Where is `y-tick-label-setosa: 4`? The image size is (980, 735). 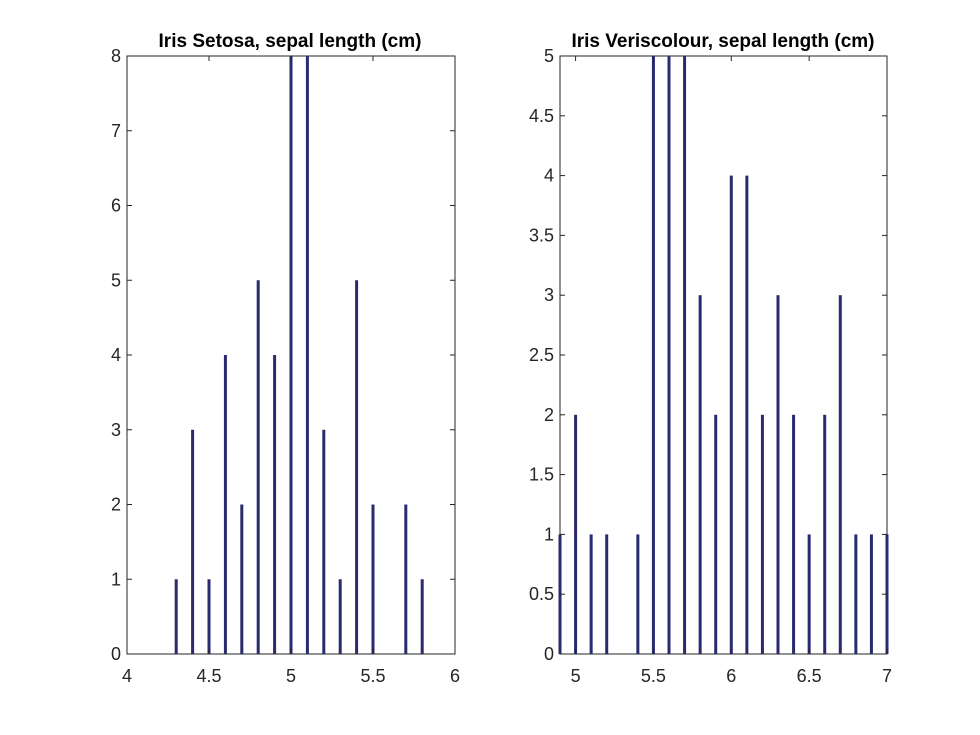
y-tick-label-setosa: 4 is located at coordinates (116, 355).